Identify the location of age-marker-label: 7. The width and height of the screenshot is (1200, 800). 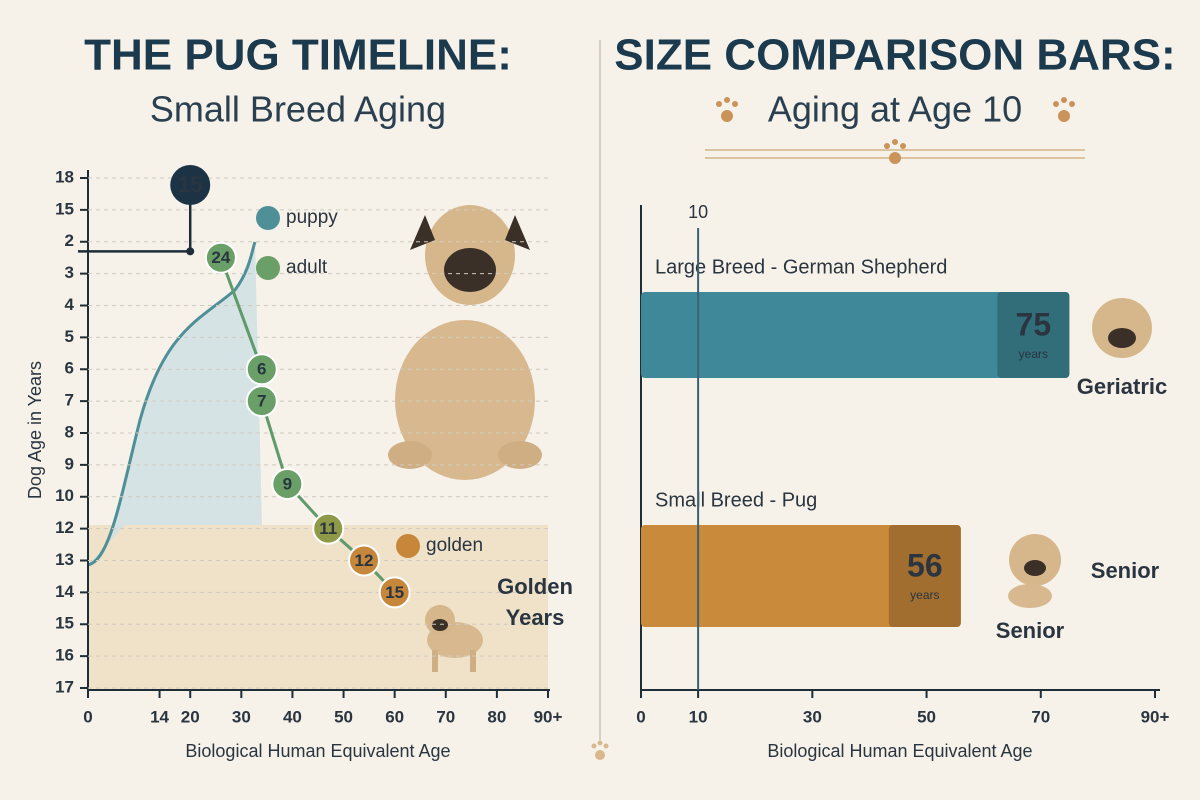
(261, 401).